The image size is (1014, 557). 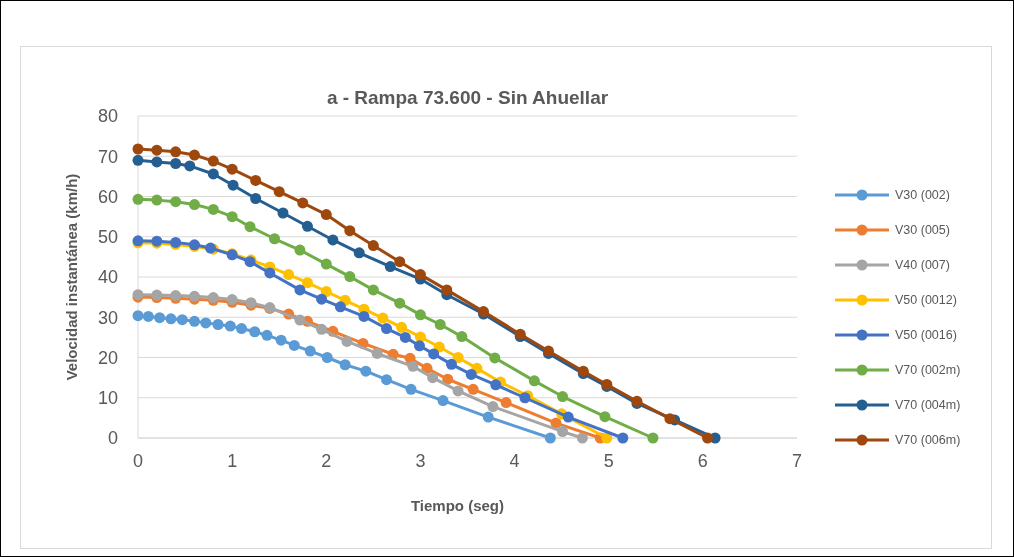 What do you see at coordinates (138, 461) in the screenshot?
I see `x-tick-label: 0` at bounding box center [138, 461].